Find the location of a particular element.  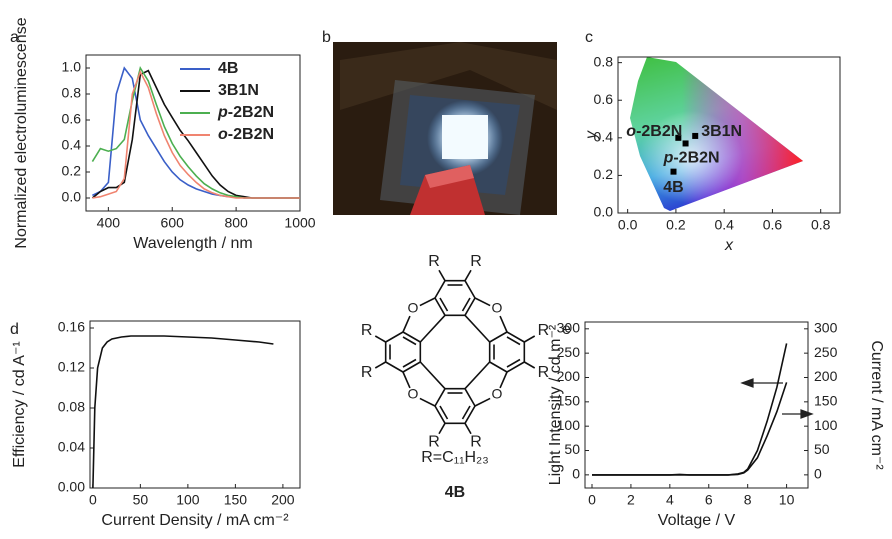

y-tick-label: 250 is located at coordinates (569, 352).